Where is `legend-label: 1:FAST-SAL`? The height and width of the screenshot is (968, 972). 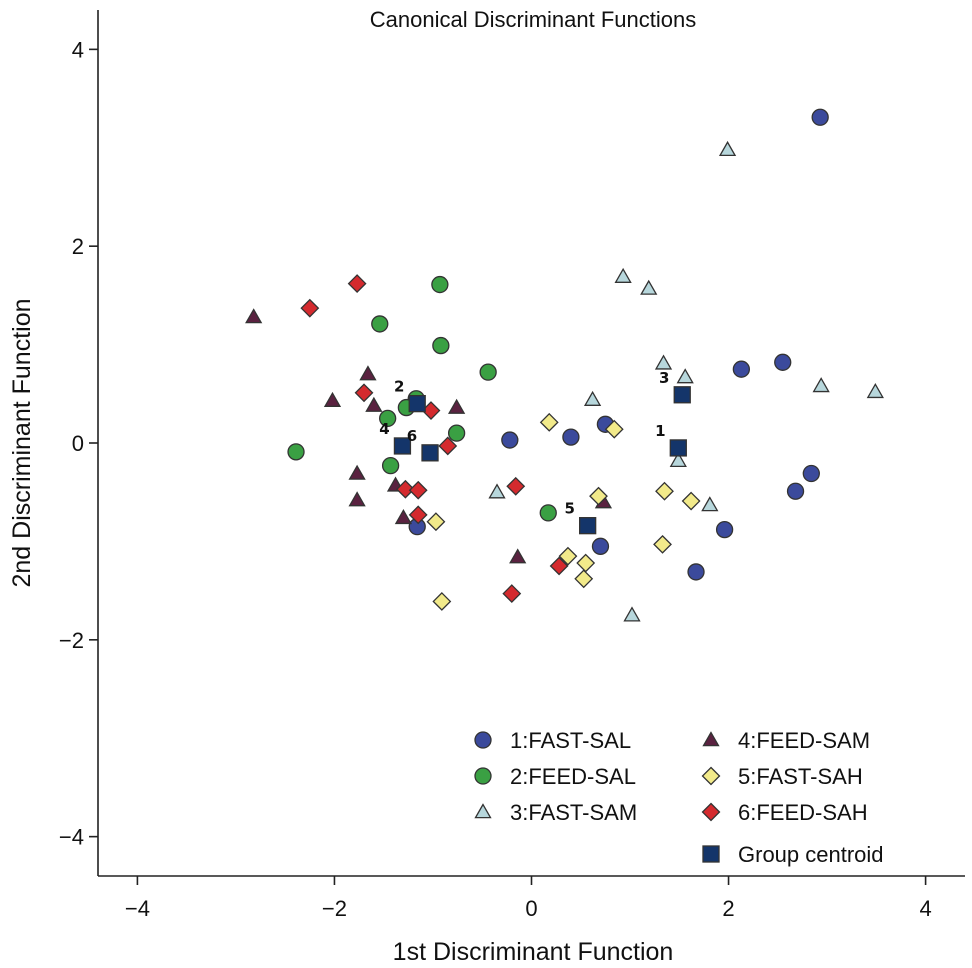
legend-label: 1:FAST-SAL is located at coordinates (570, 740).